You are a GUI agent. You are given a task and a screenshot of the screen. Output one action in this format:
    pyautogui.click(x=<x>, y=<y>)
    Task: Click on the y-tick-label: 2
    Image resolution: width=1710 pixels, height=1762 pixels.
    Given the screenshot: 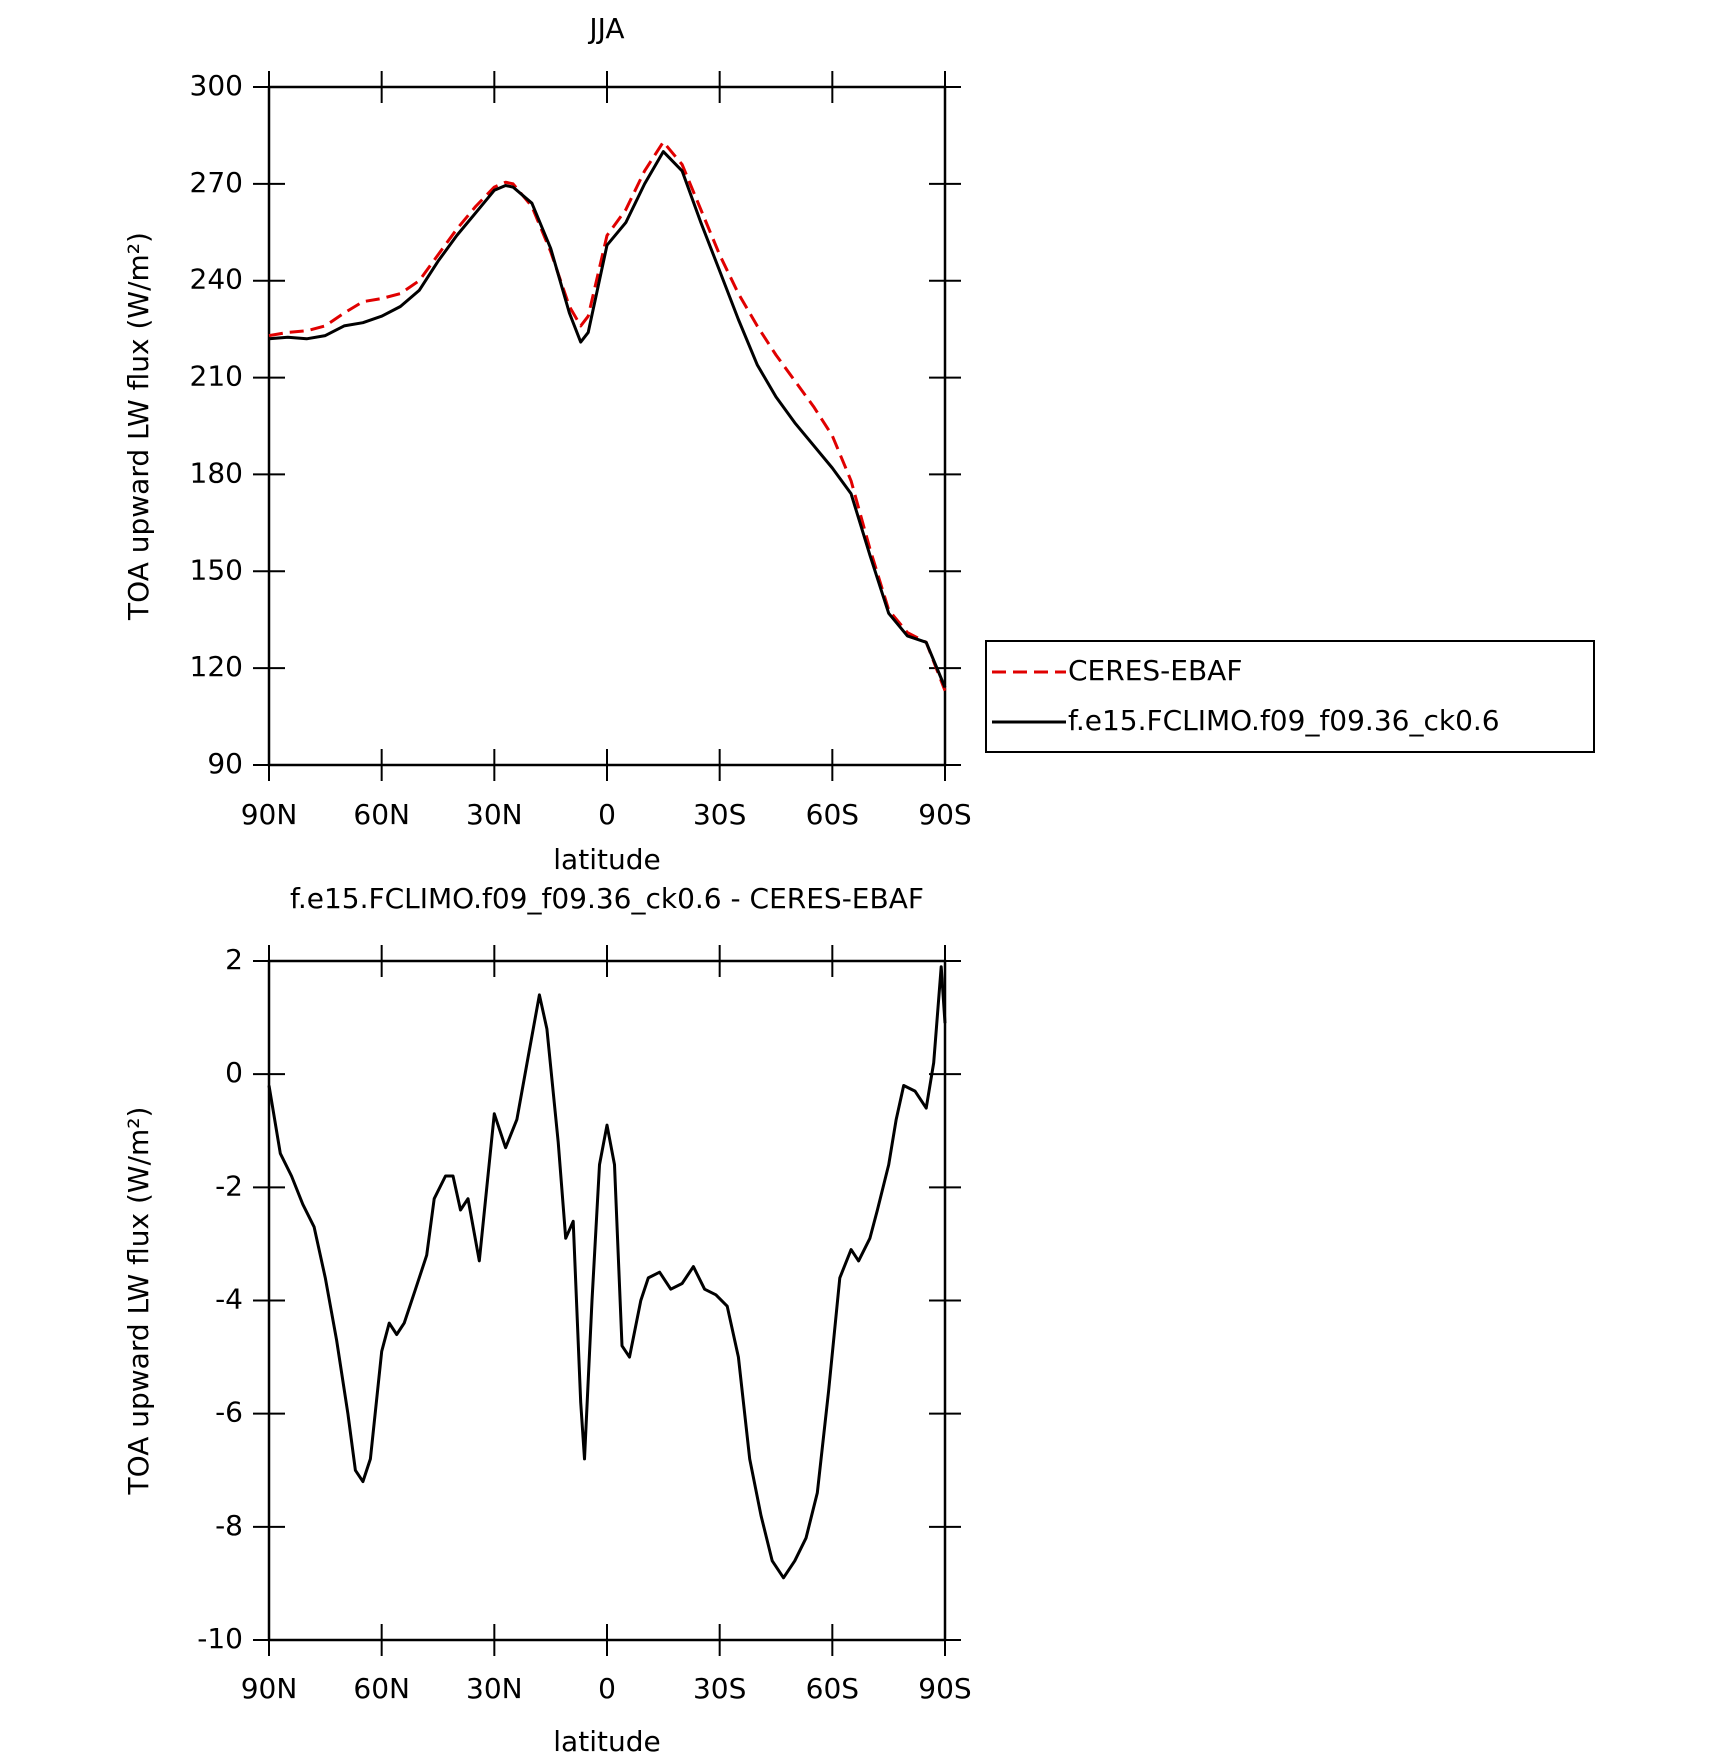 What is the action you would take?
    pyautogui.click(x=234, y=959)
    